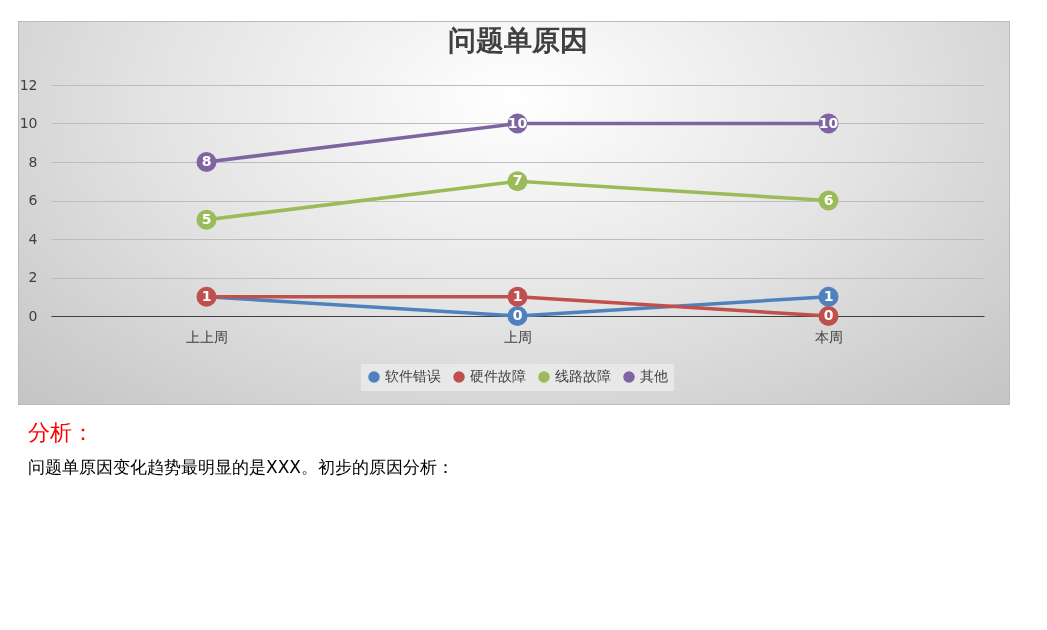 The width and height of the screenshot is (1047, 630). I want to click on chart-title: 问题单原因, so click(517, 40).